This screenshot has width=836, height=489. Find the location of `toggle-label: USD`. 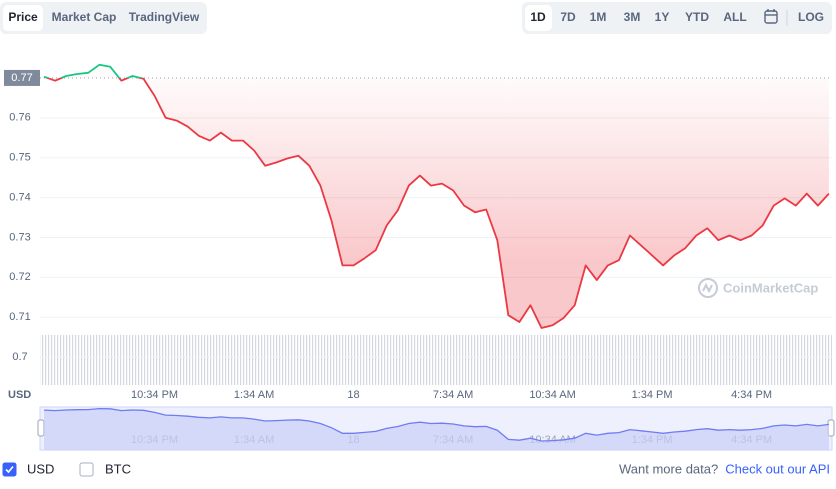

toggle-label: USD is located at coordinates (40, 468).